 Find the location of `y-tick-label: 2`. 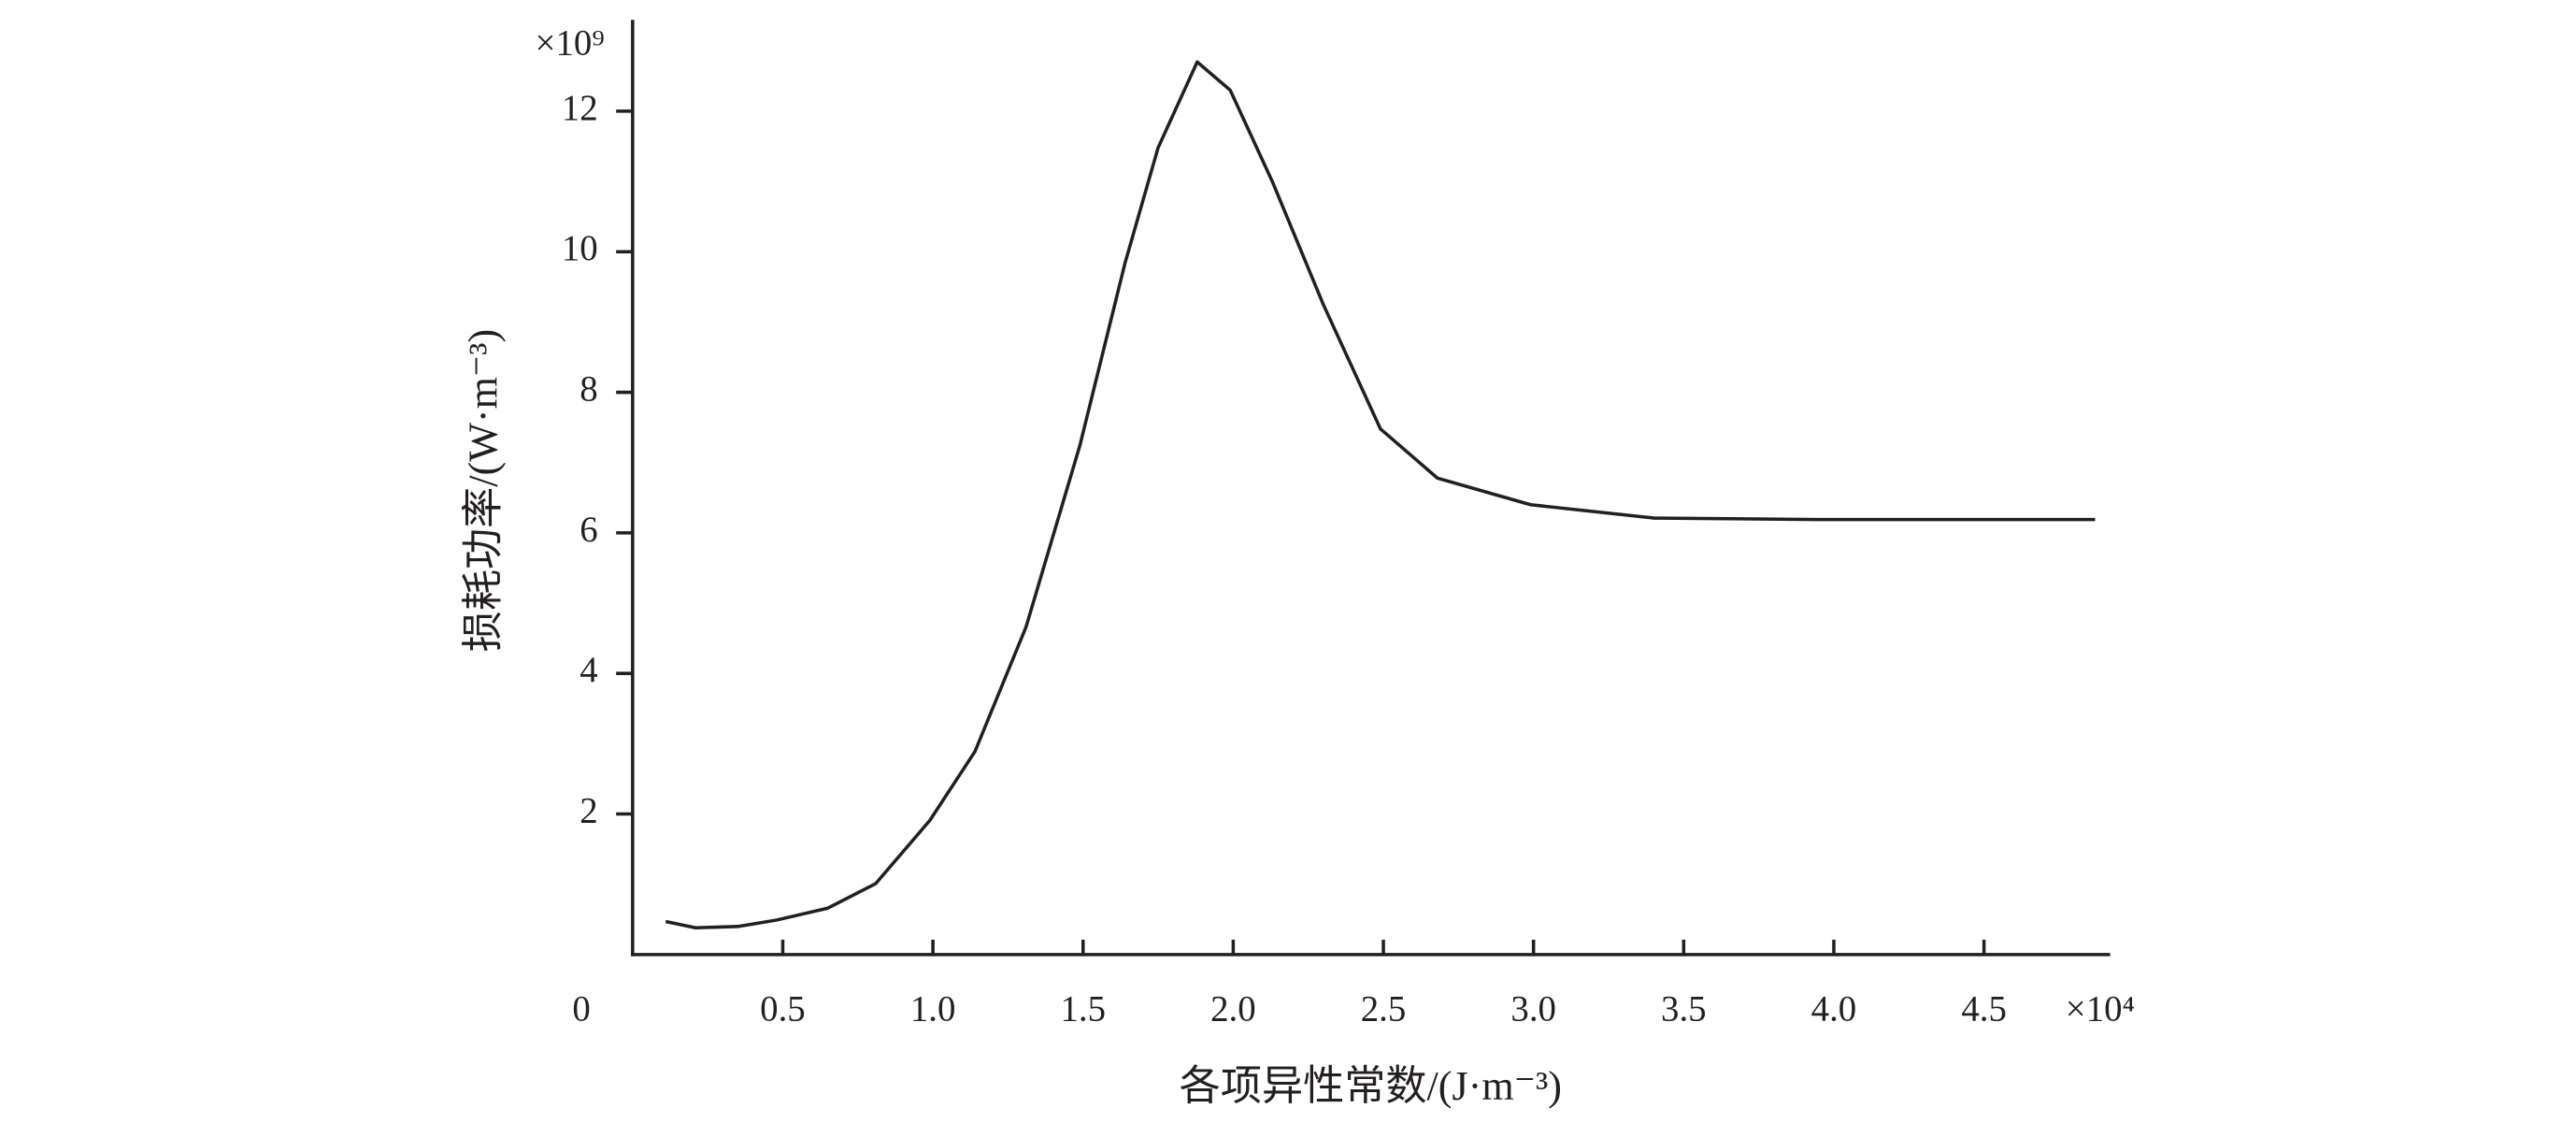

y-tick-label: 2 is located at coordinates (588, 810).